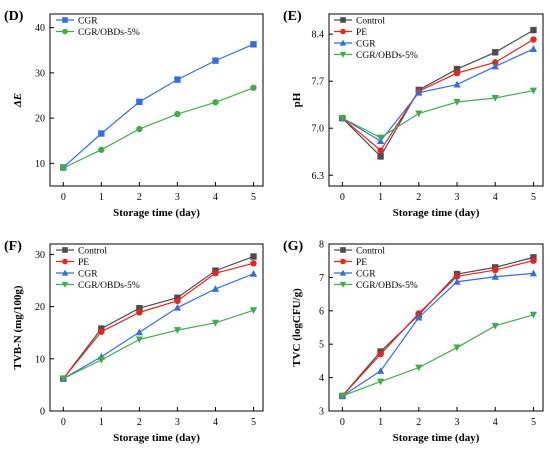 This screenshot has height=462, width=550. Describe the element at coordinates (342, 197) in the screenshot. I see `x-tick-label: 0` at that location.